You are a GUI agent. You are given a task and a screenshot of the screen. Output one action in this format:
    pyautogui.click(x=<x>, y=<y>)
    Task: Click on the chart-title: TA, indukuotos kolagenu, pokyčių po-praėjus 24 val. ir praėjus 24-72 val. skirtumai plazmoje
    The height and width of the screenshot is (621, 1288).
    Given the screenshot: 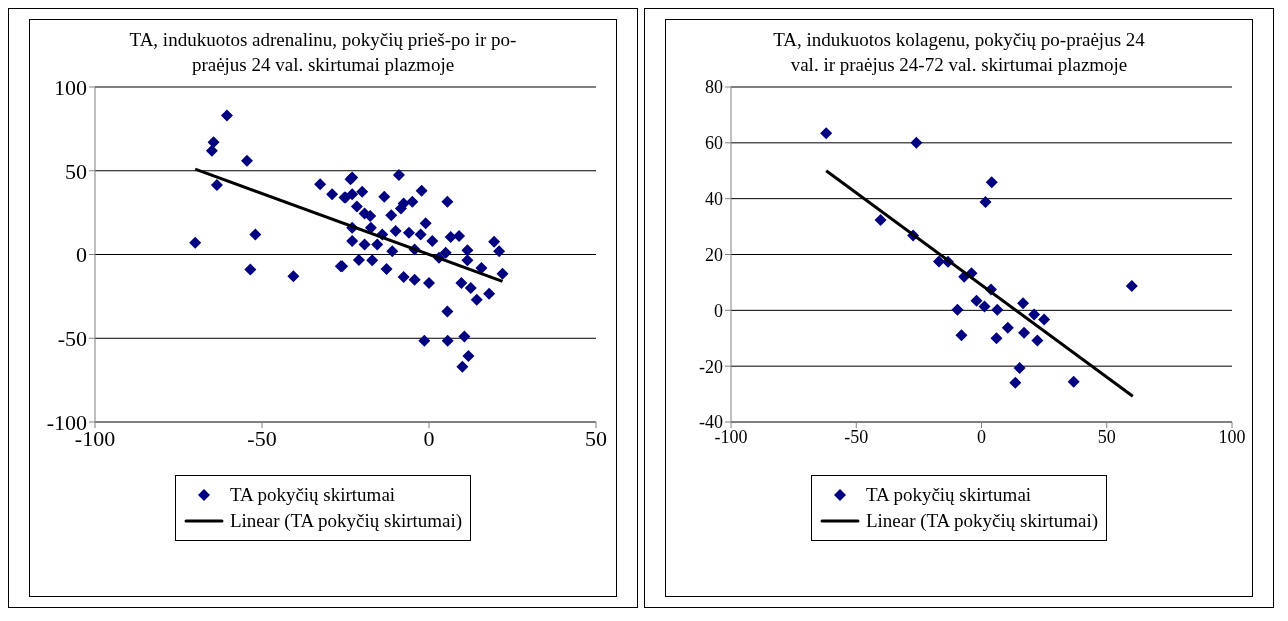 What is the action you would take?
    pyautogui.click(x=959, y=52)
    